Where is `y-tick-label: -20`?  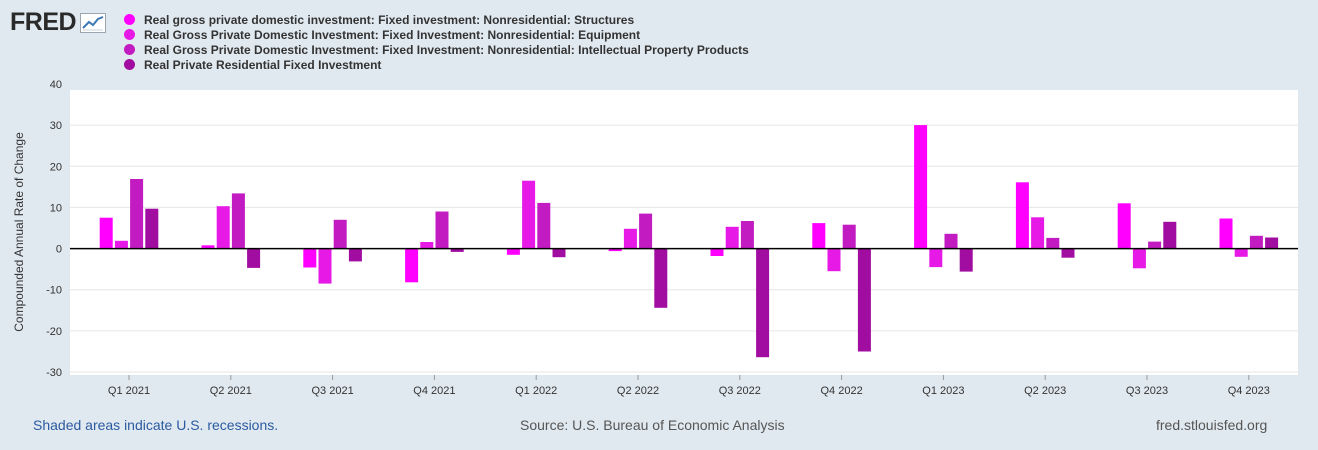
y-tick-label: -20 is located at coordinates (54, 332).